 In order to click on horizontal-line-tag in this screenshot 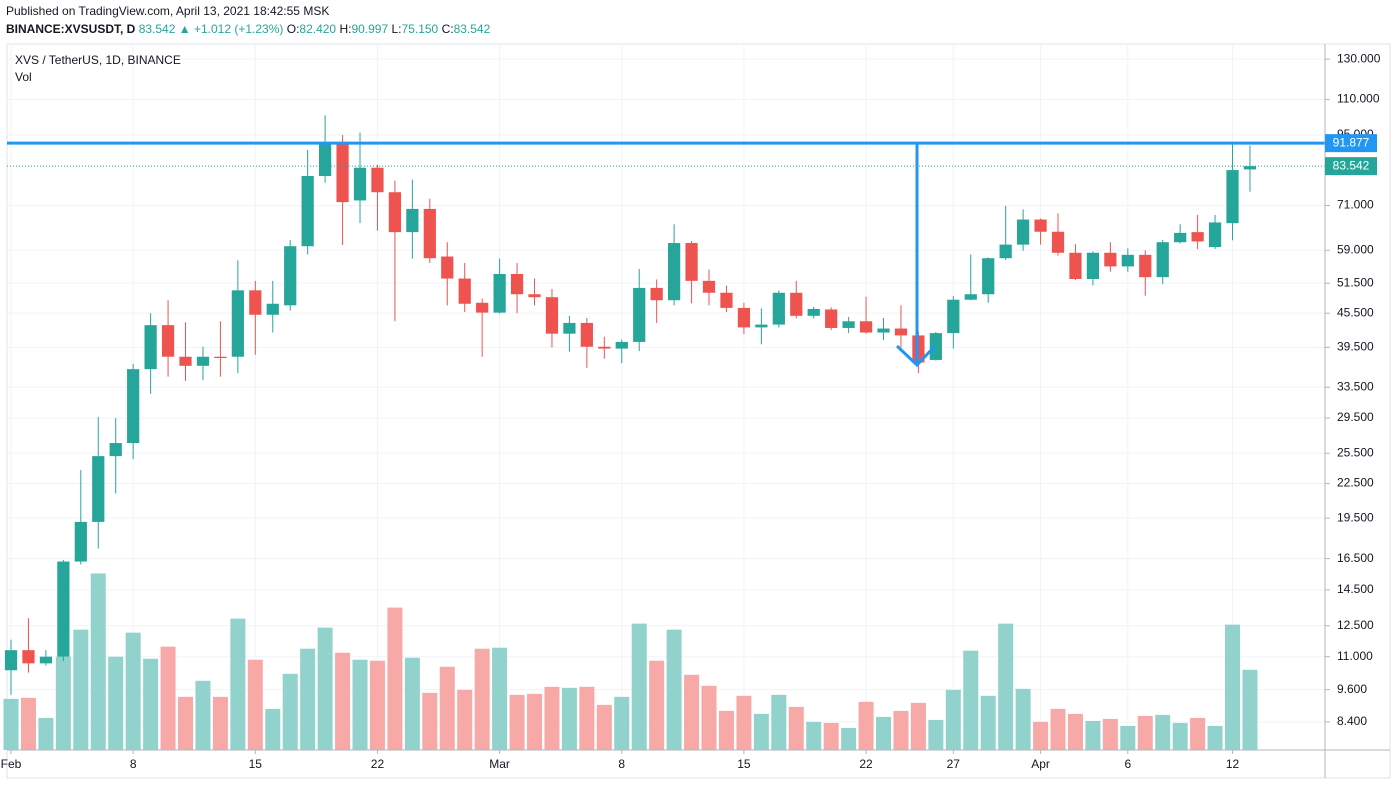, I will do `click(1351, 143)`.